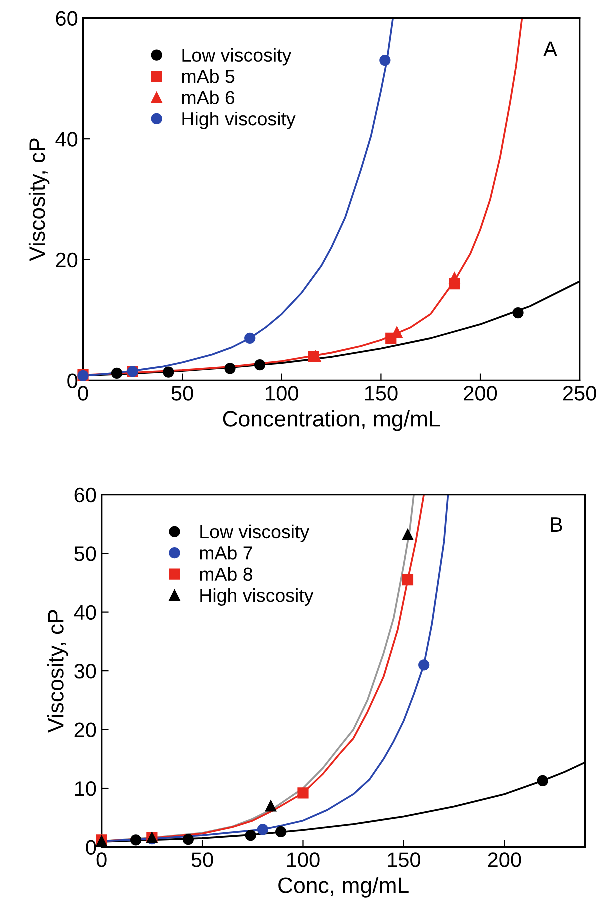  What do you see at coordinates (551, 49) in the screenshot?
I see `annotation: A` at bounding box center [551, 49].